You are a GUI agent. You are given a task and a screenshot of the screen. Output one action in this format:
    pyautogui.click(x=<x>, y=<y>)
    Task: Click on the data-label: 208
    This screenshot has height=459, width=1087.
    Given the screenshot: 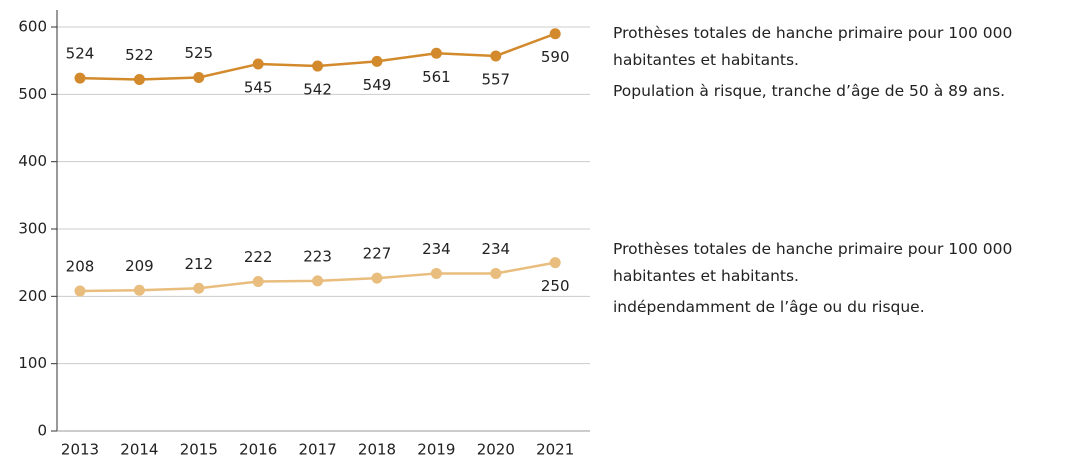 What is the action you would take?
    pyautogui.click(x=80, y=266)
    